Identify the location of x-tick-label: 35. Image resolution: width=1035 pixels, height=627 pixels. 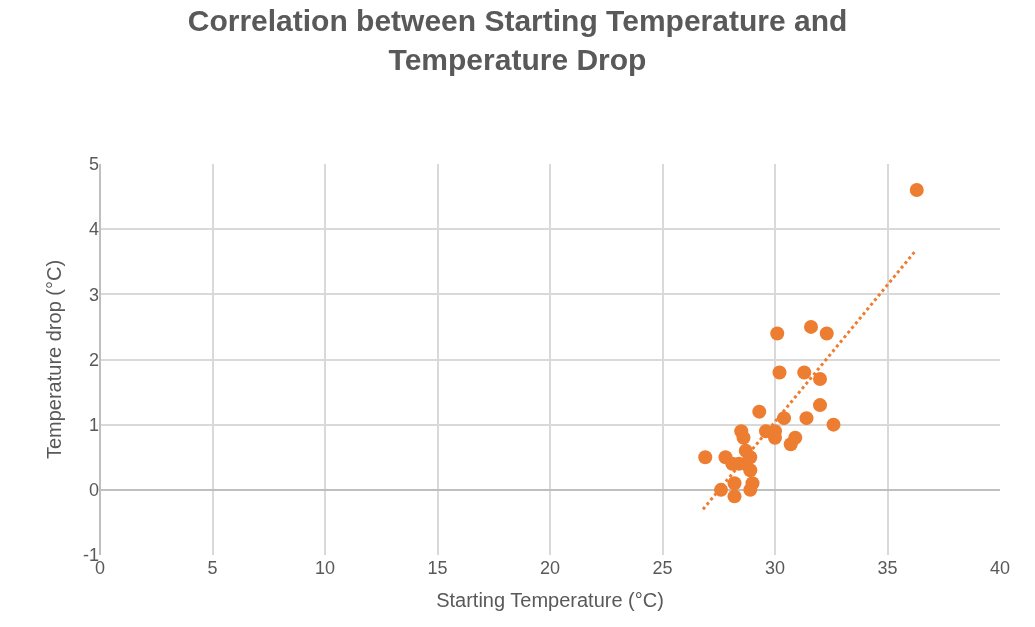
(887, 568).